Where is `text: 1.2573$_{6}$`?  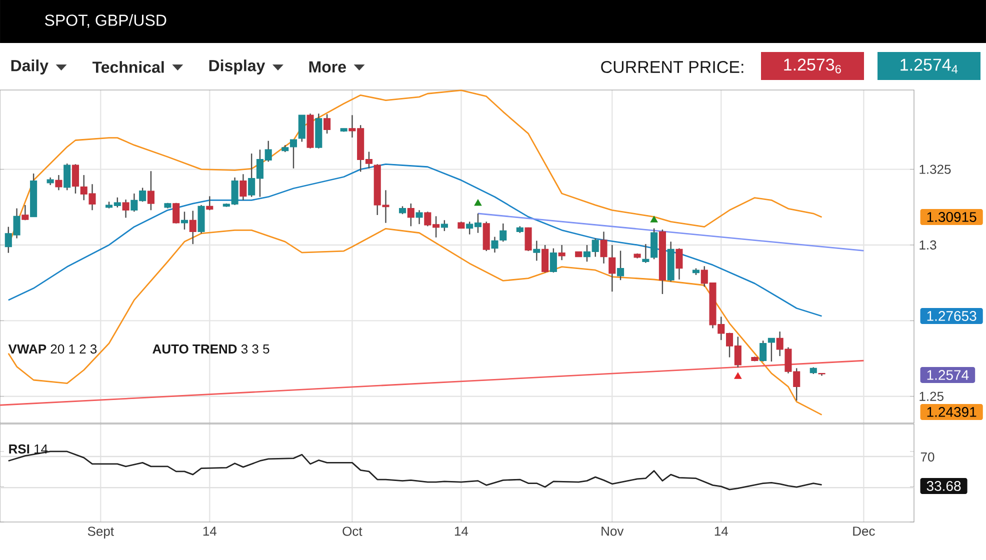
text: 1.2573$_{6}$ is located at coordinates (812, 66).